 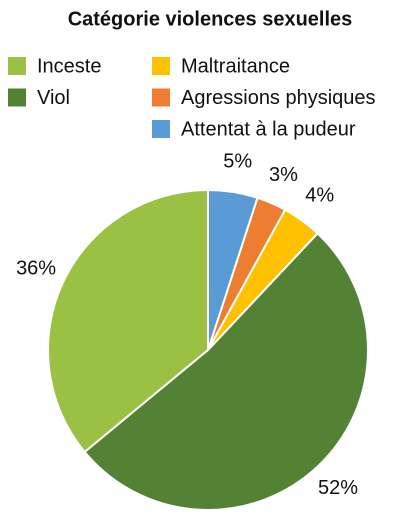 I want to click on pie-slice, so click(x=233, y=269).